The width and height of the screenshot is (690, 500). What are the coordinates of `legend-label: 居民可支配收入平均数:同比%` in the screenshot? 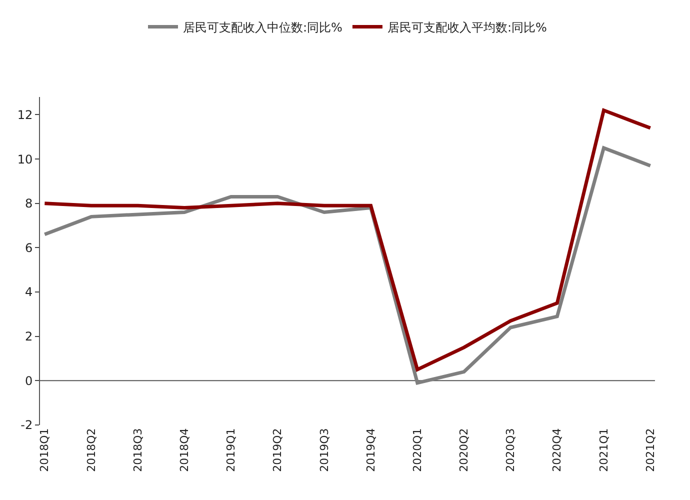 It's located at (467, 27).